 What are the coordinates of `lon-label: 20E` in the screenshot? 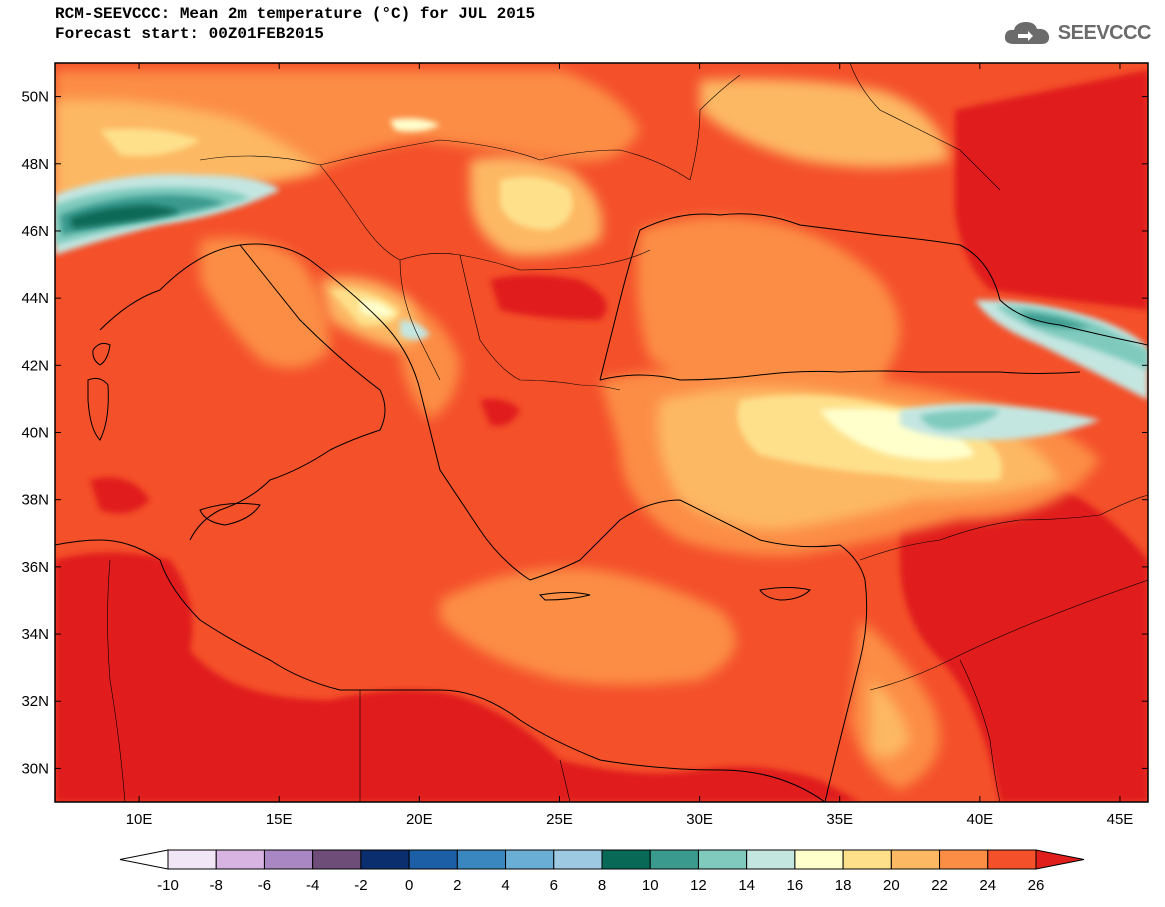 It's located at (419, 819).